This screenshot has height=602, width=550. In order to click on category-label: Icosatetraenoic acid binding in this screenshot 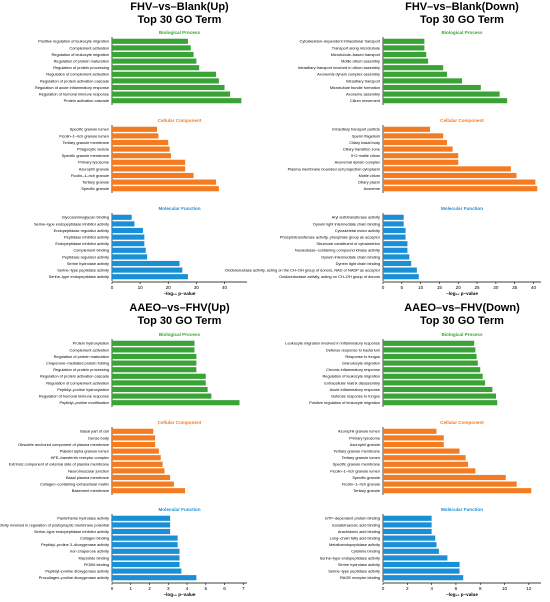, I will do `click(356, 524)`.